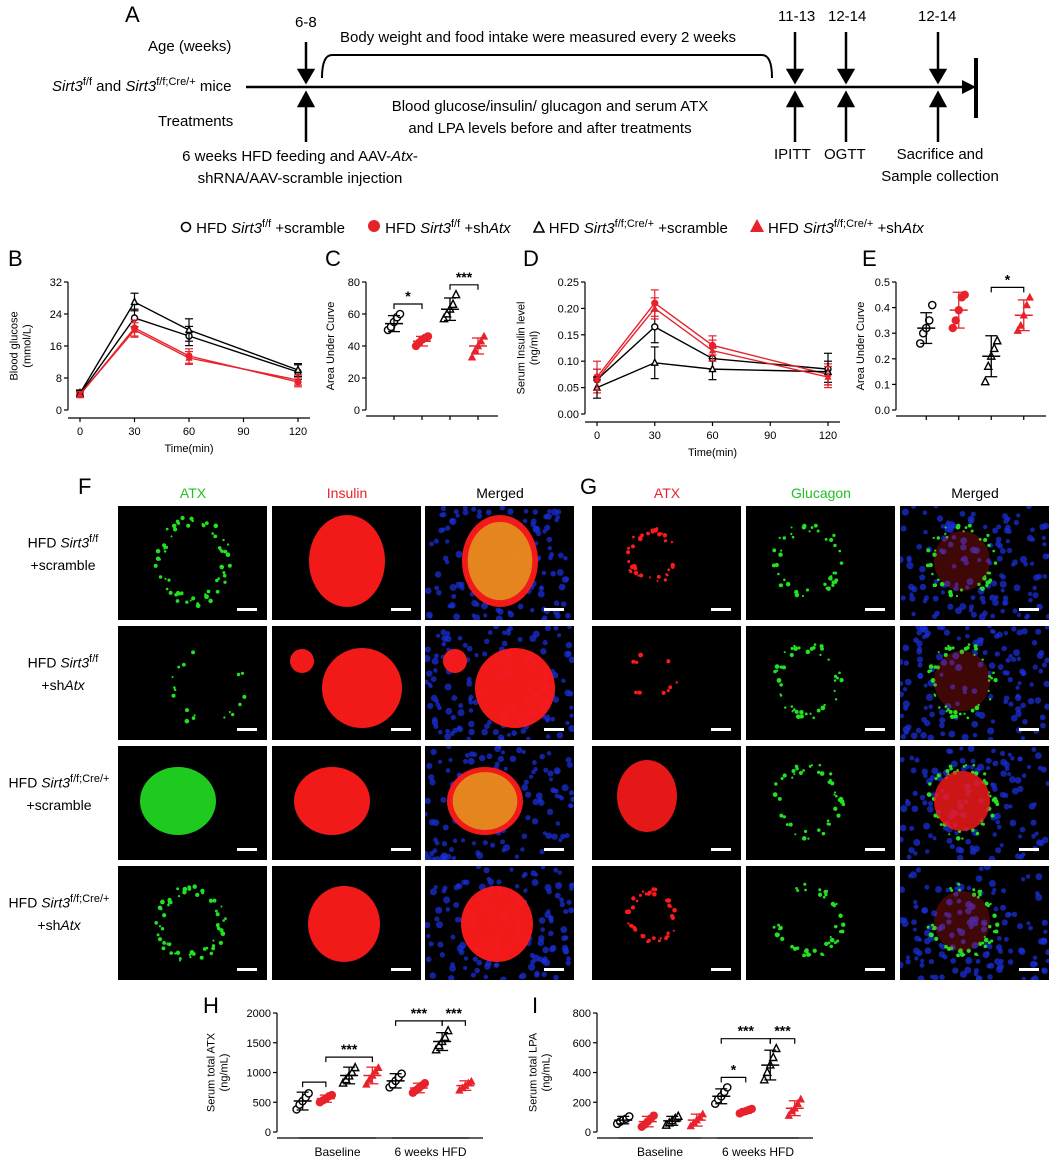 This screenshot has width=1053, height=1161. What do you see at coordinates (597, 436) in the screenshot?
I see `x-tick-label: 0` at bounding box center [597, 436].